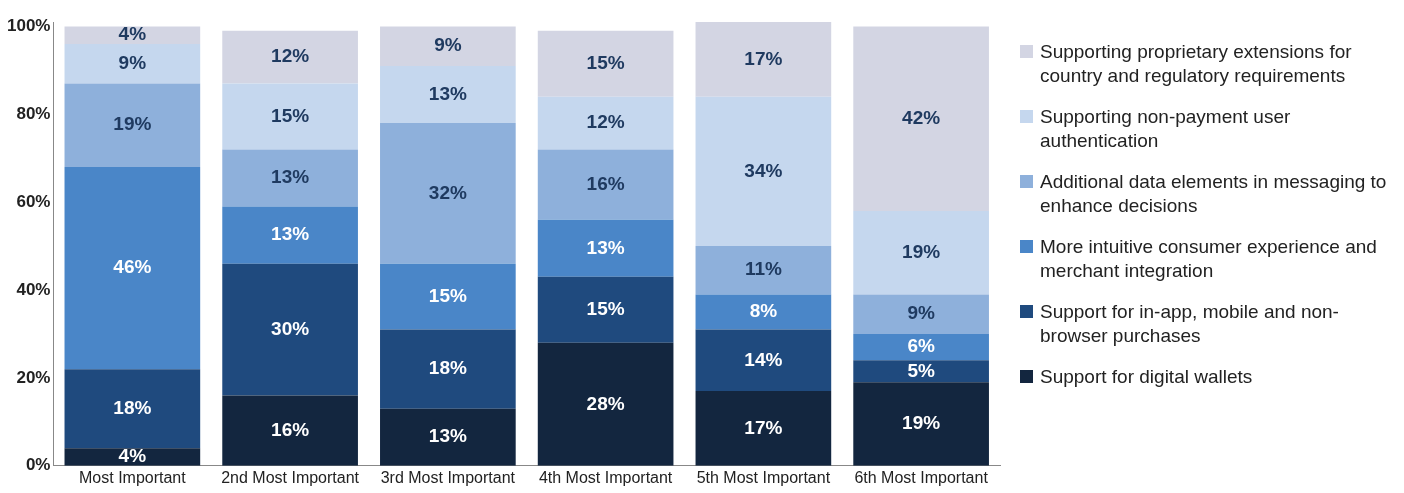 The height and width of the screenshot is (493, 1404). I want to click on data-label: 28%, so click(605, 403).